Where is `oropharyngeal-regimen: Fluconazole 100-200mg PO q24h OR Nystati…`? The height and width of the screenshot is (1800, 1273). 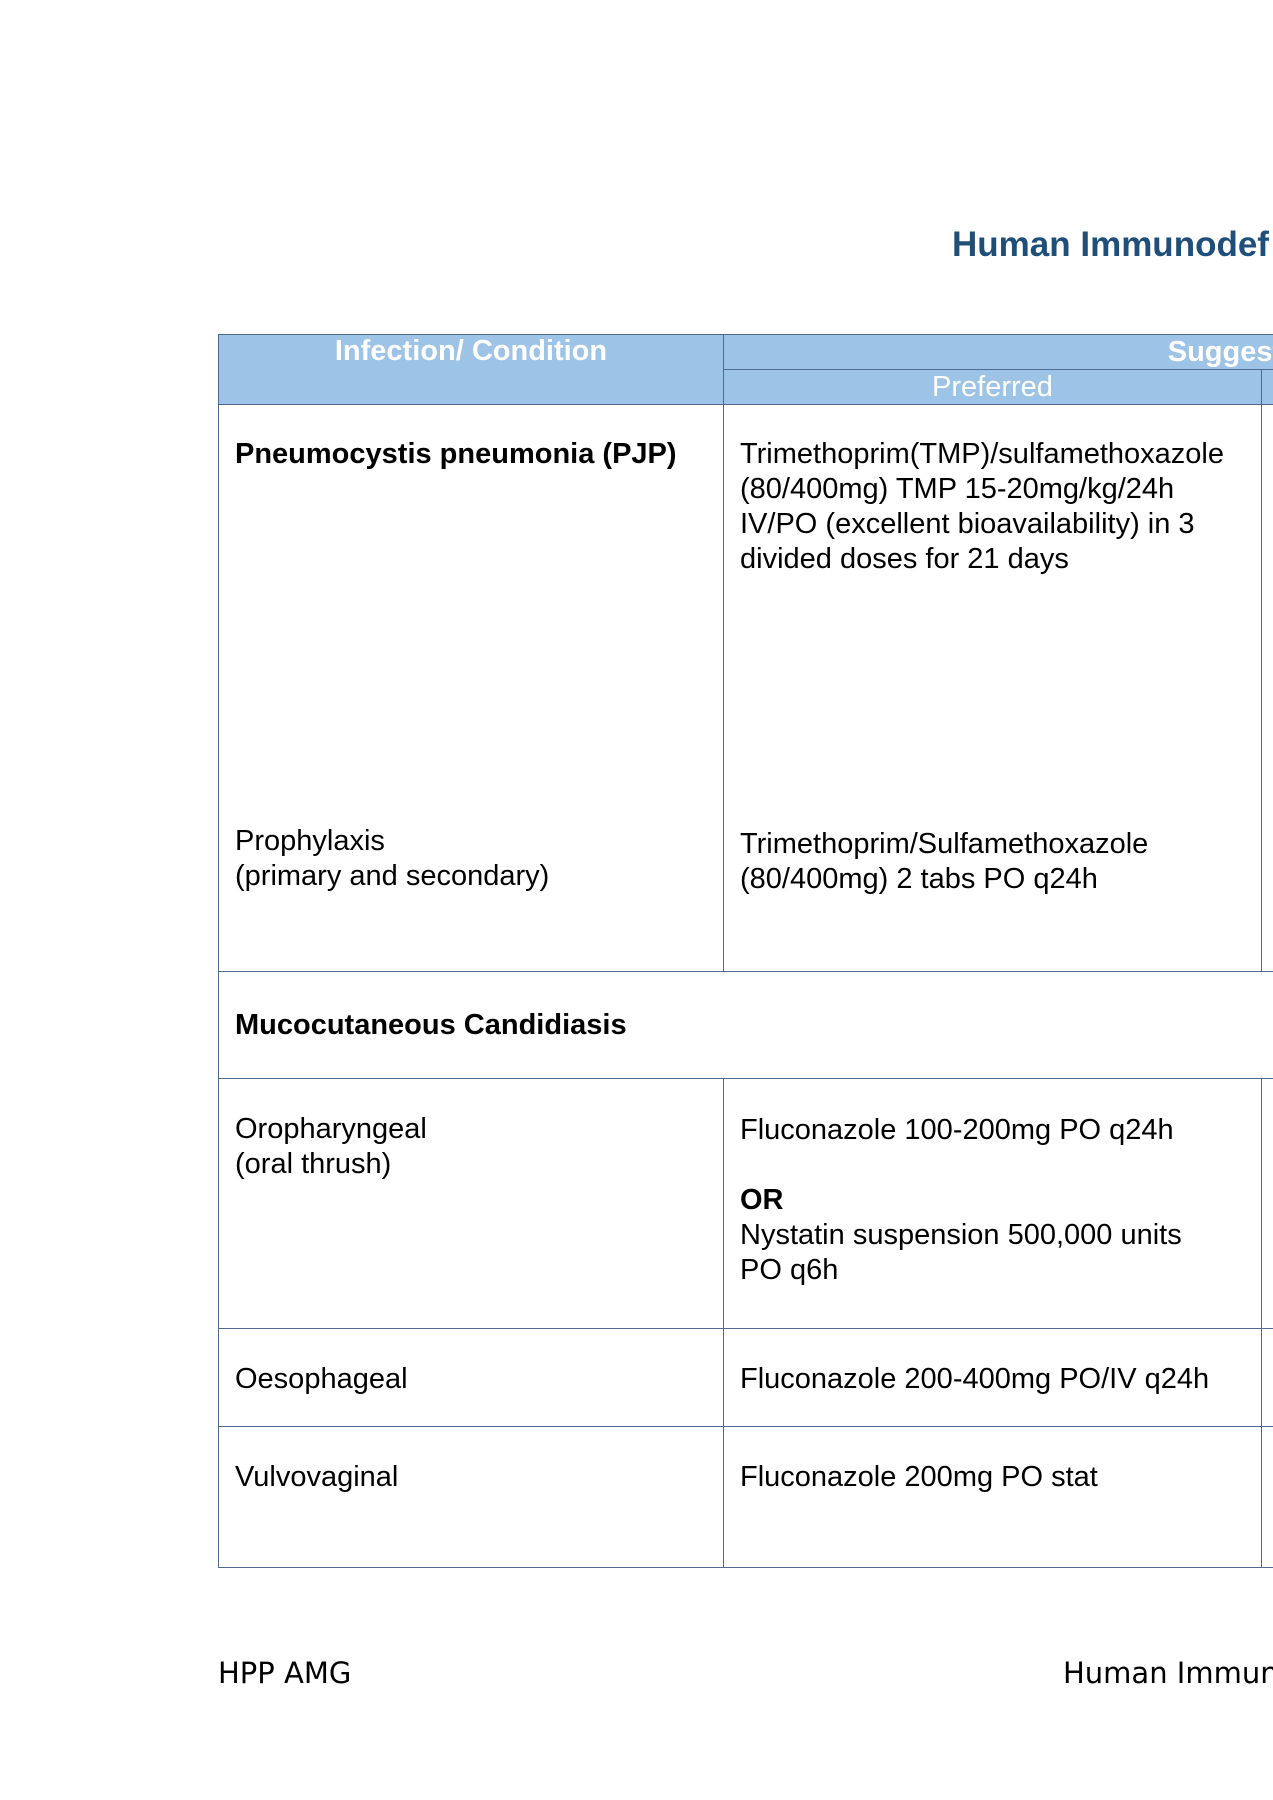
oropharyngeal-regimen: Fluconazole 100-200mg PO q24h OR Nystati… is located at coordinates (992, 1183).